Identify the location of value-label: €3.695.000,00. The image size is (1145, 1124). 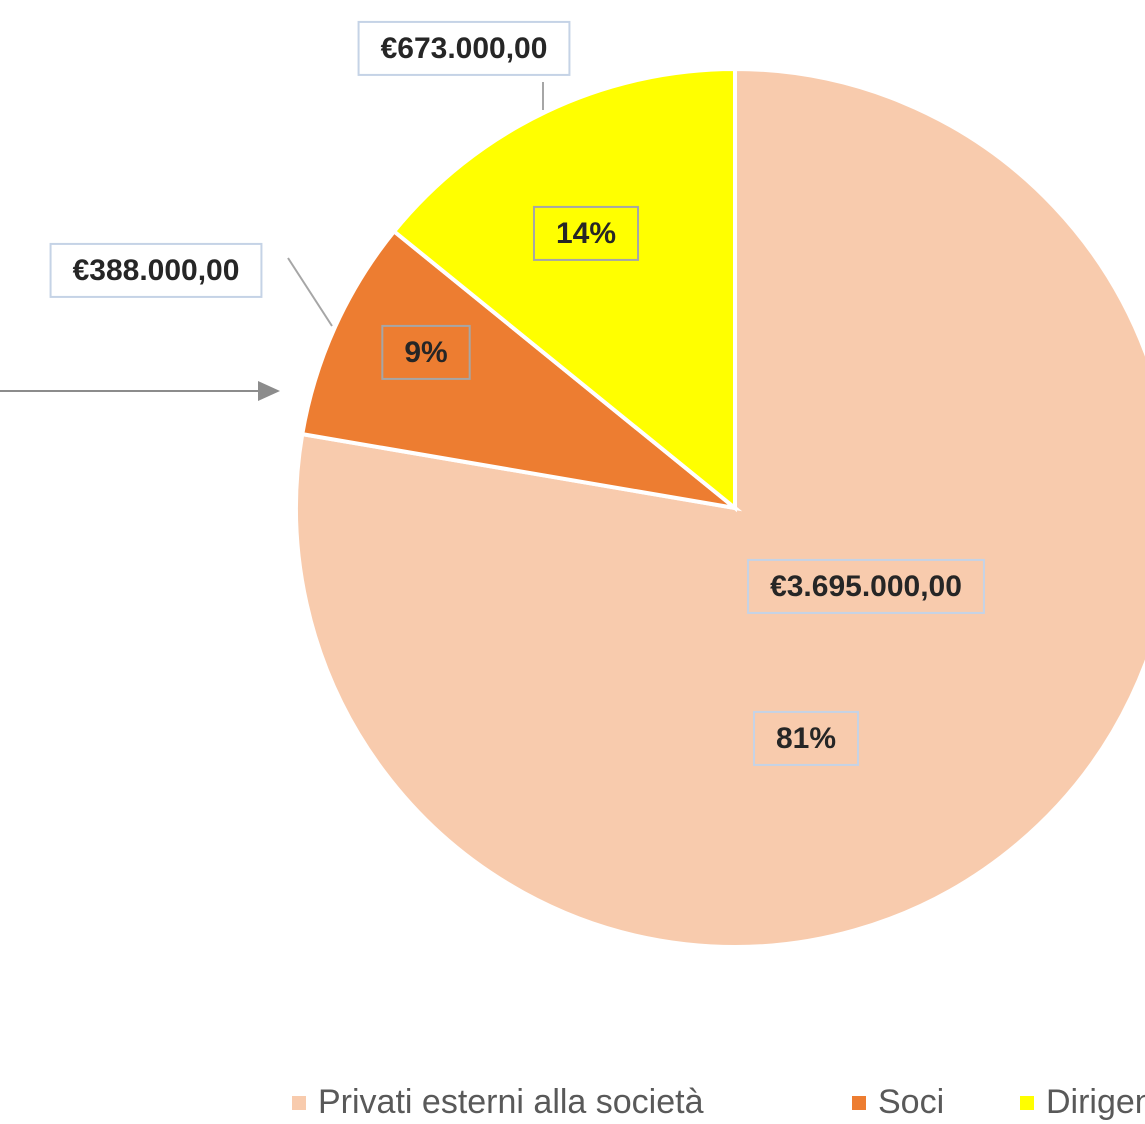
(866, 586).